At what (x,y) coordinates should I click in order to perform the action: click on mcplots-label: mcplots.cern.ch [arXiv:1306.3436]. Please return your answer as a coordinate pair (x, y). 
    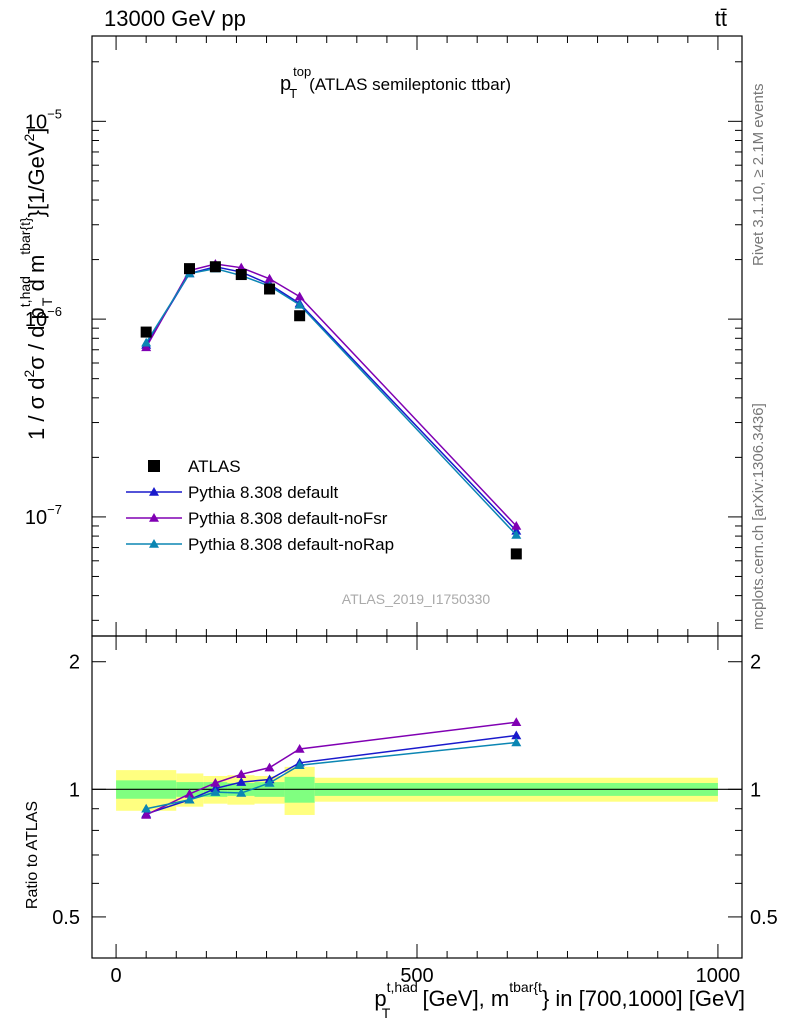
    Looking at the image, I should click on (758, 516).